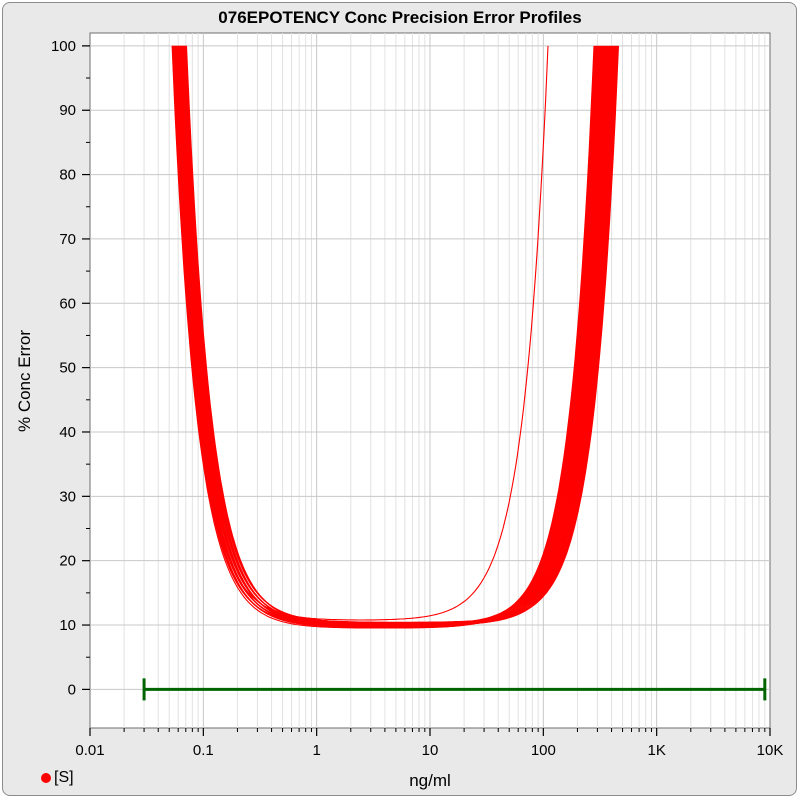 Image resolution: width=801 pixels, height=800 pixels. What do you see at coordinates (46, 778) in the screenshot?
I see `legend-marker` at bounding box center [46, 778].